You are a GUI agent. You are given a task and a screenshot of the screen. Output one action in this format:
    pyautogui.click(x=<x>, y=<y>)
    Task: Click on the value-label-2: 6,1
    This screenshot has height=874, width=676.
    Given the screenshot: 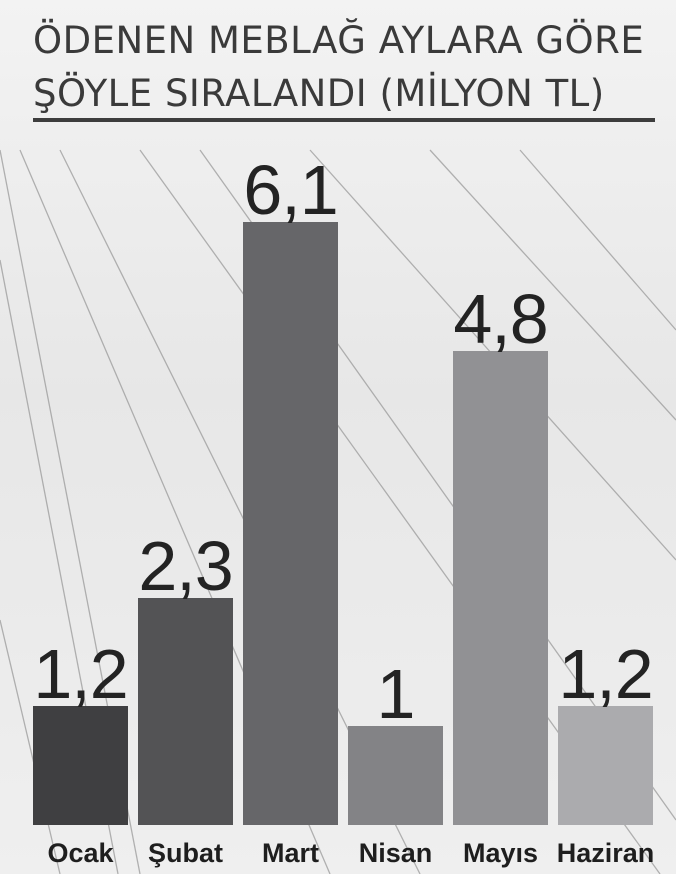 What is the action you would take?
    pyautogui.click(x=290, y=190)
    